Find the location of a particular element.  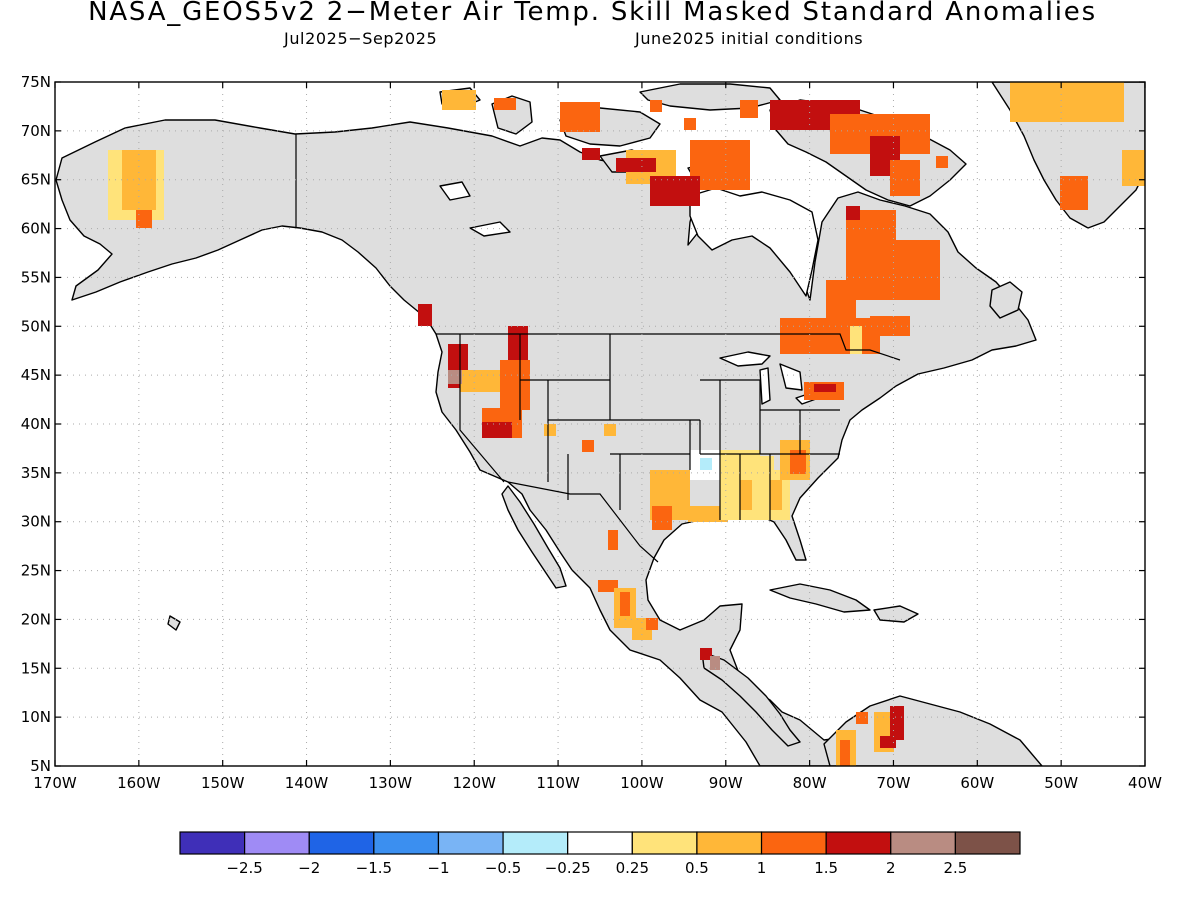

lon-tick-label: 140W is located at coordinates (307, 783).